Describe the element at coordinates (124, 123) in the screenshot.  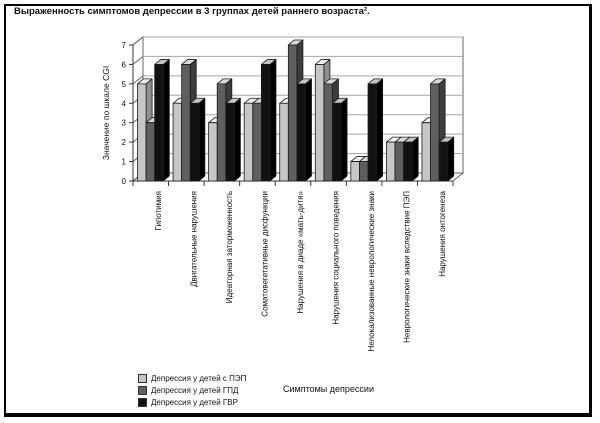
I see `y-tick-label: 3` at that location.